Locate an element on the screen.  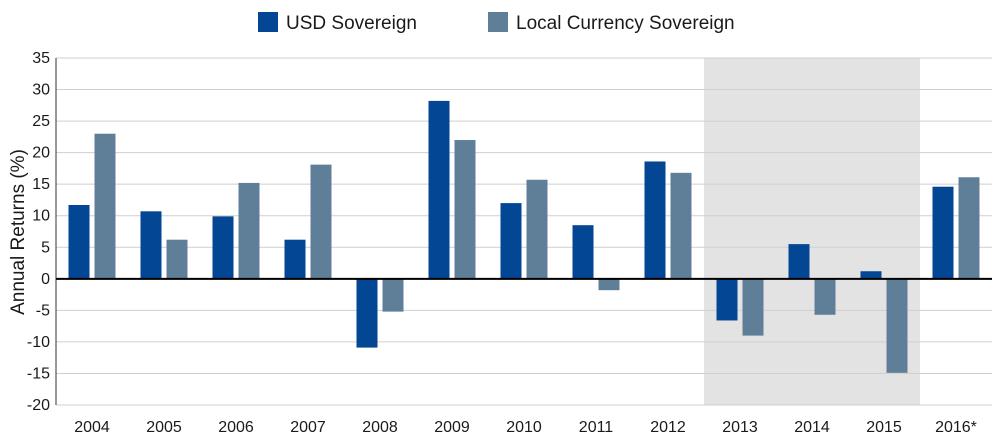
legend-label: Local Currency Sovereign is located at coordinates (625, 23).